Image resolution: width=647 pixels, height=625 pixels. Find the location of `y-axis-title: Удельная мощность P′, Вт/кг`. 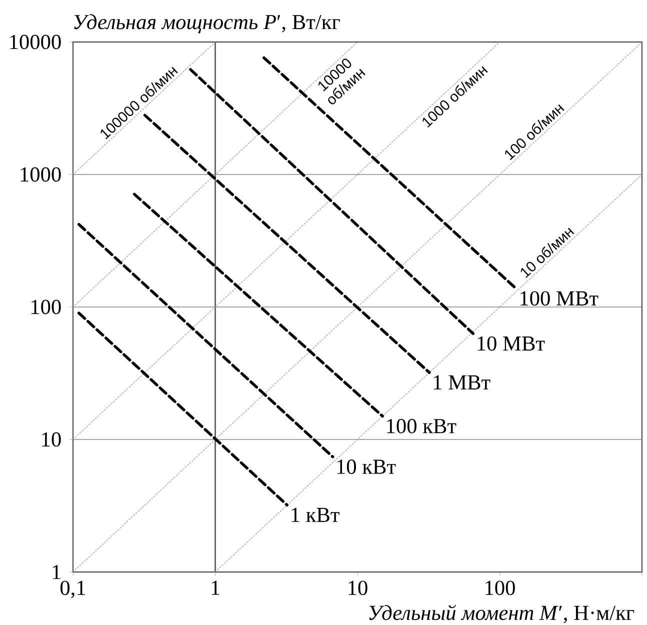

y-axis-title: Удельная мощность P′, Вт/кг is located at coordinates (207, 24).